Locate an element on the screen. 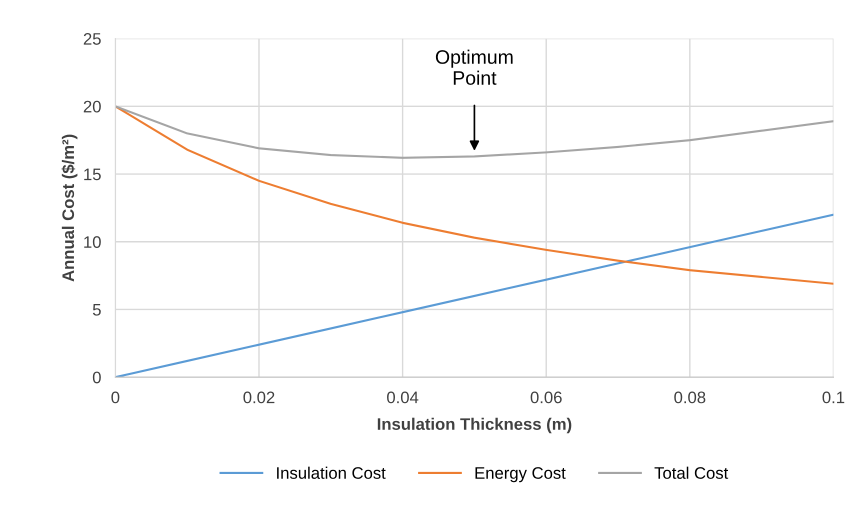 The image size is (861, 529). x-tick-label: 0.06 is located at coordinates (546, 398).